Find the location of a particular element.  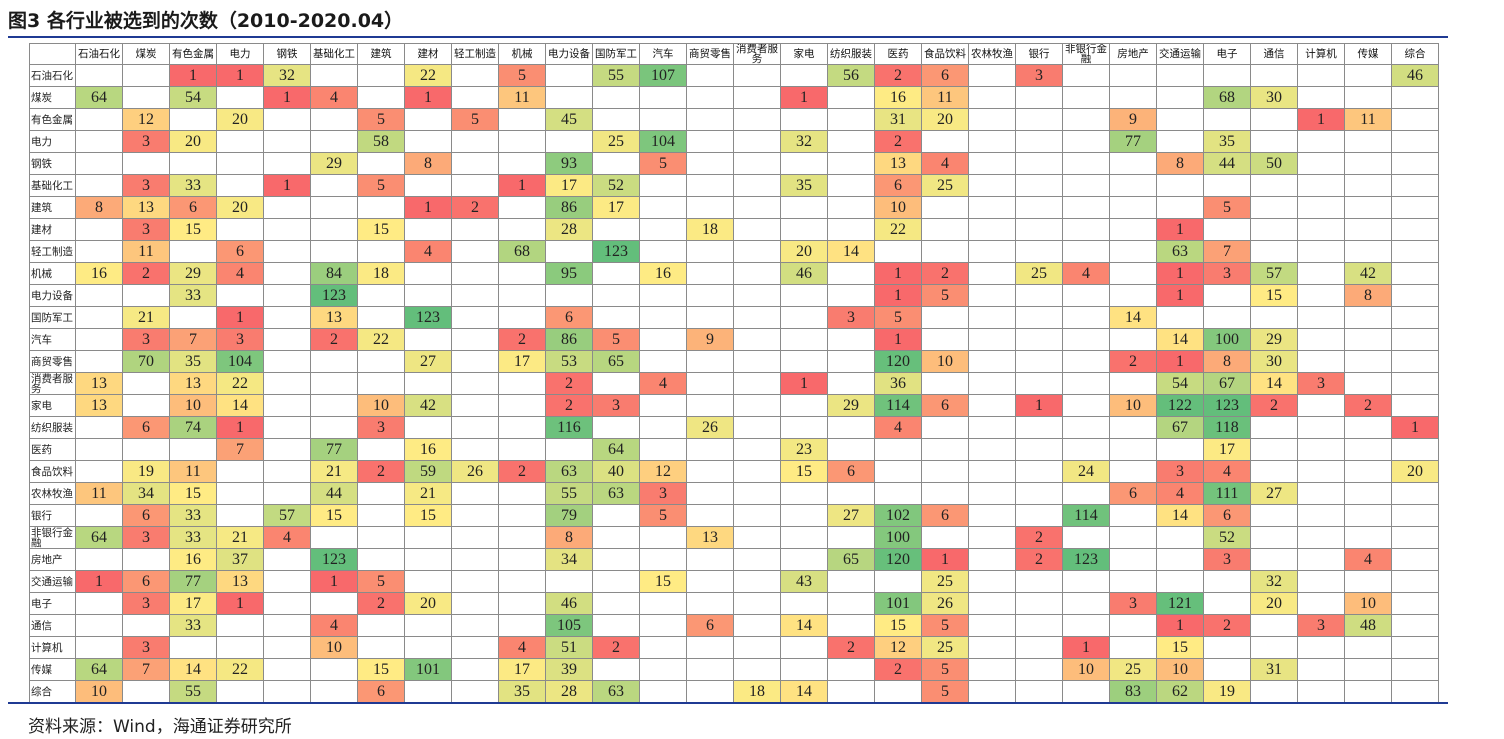

heatmap-cell: 27 is located at coordinates (1274, 493).